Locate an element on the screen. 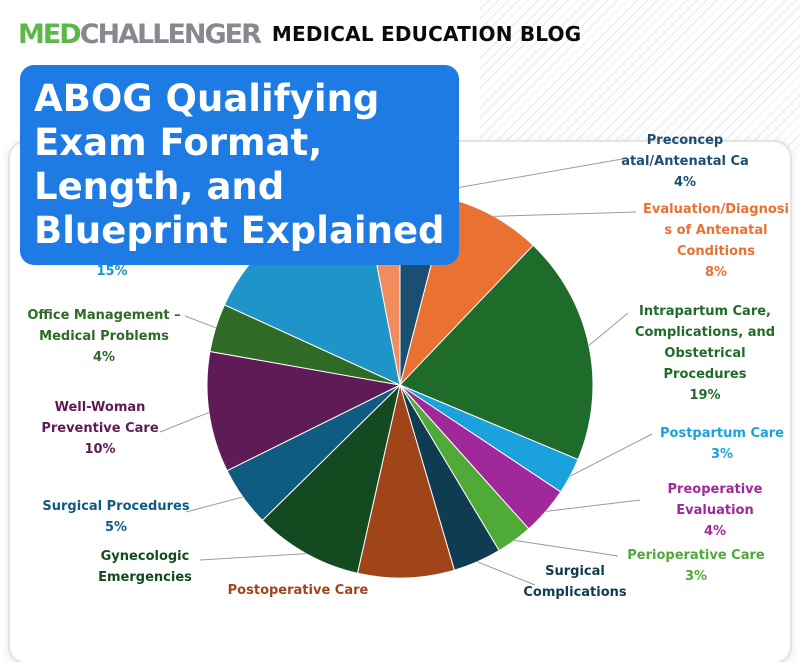 This screenshot has height=662, width=800. title-line: Exam Format, is located at coordinates (178, 142).